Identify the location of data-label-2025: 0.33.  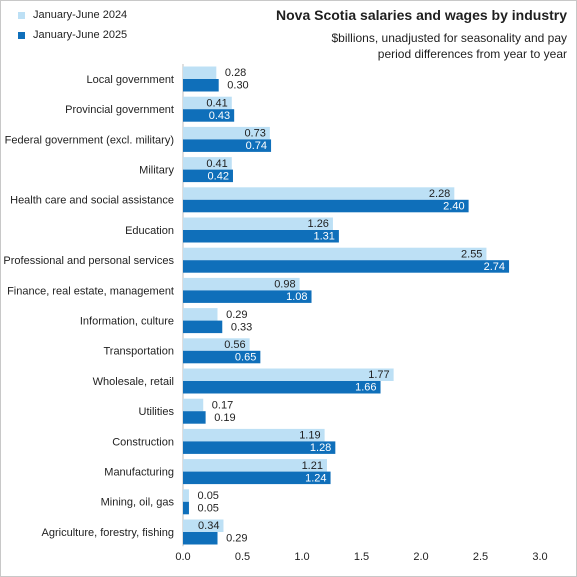
(241, 327).